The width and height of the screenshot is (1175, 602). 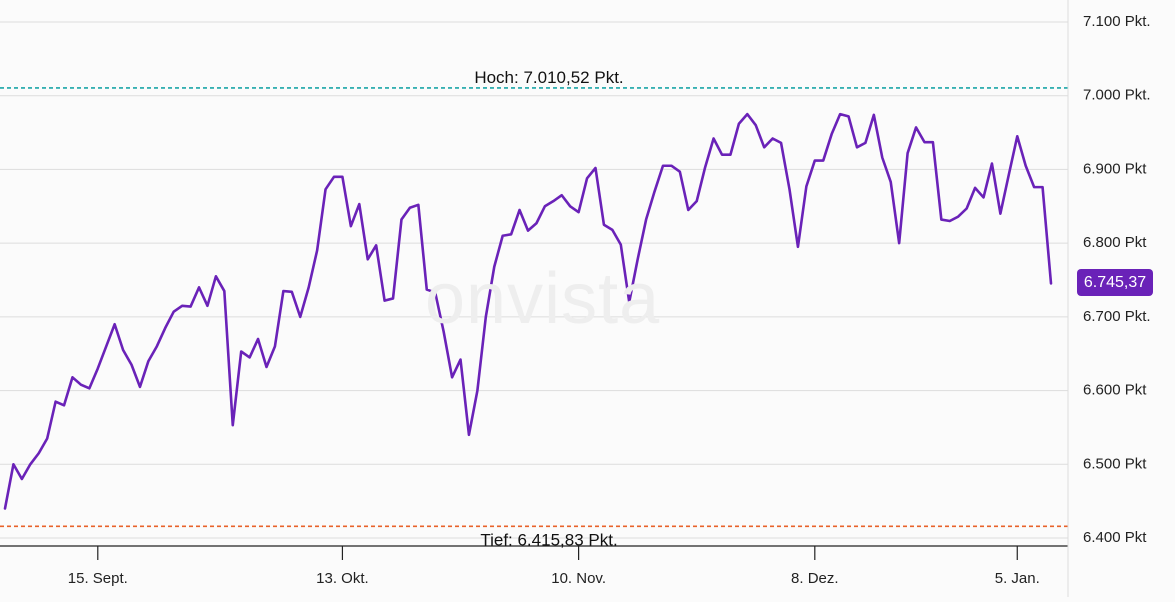 What do you see at coordinates (1115, 242) in the screenshot?
I see `y-tick-label: 6.800 Pkt` at bounding box center [1115, 242].